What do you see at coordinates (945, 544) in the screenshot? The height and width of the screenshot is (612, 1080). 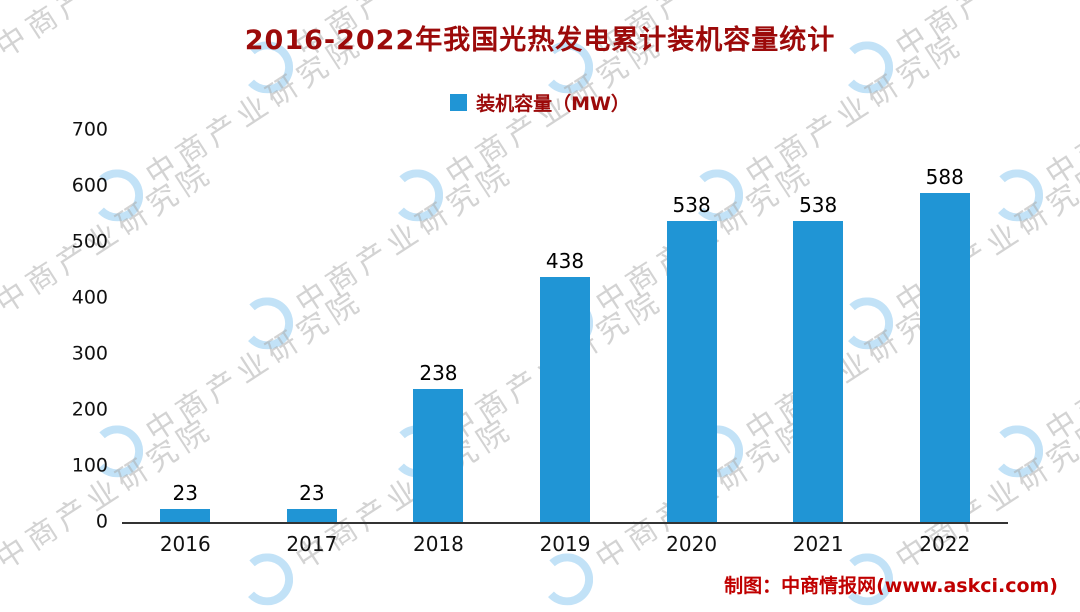 I see `x-axis-label: 2022` at bounding box center [945, 544].